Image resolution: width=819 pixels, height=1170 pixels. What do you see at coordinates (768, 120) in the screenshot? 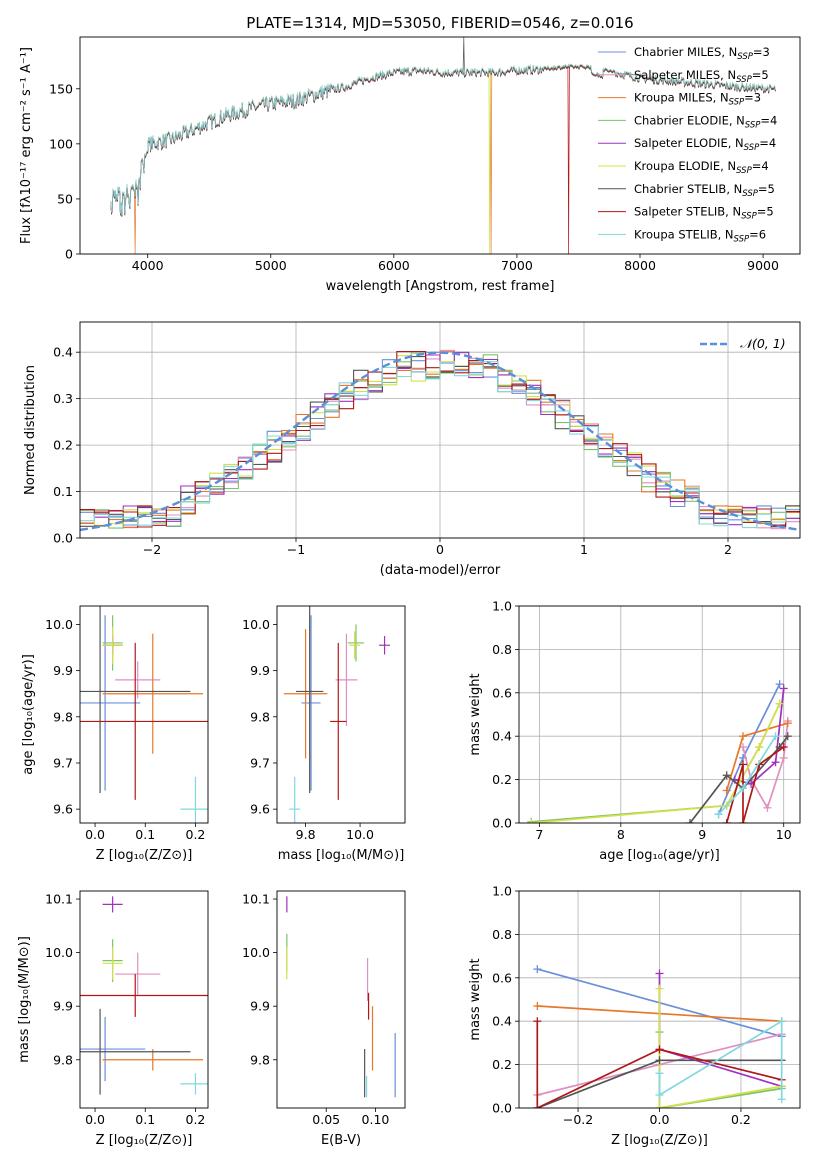
I see `legend-count: =4` at bounding box center [768, 120].